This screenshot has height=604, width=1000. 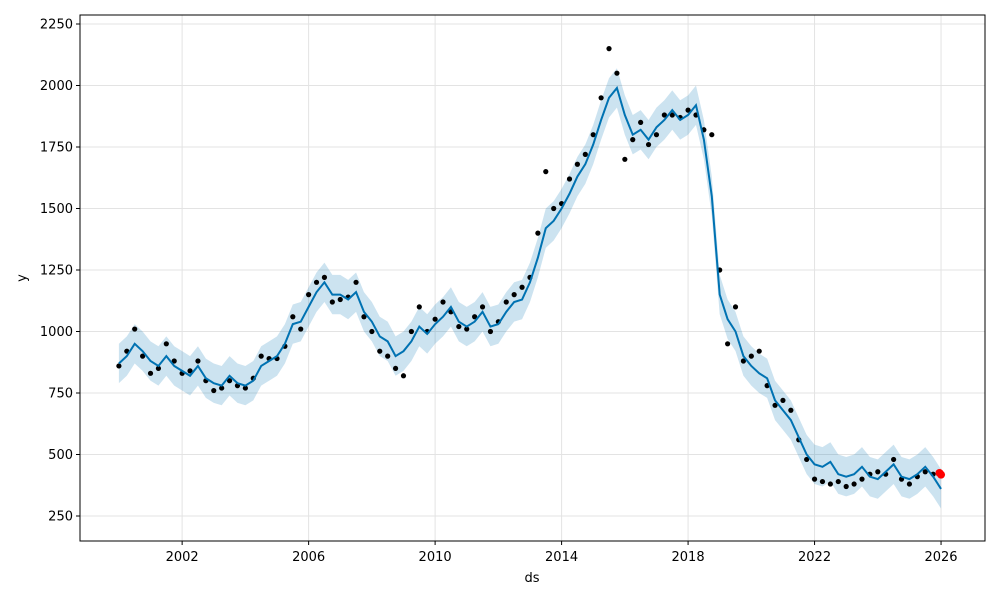 What do you see at coordinates (56, 332) in the screenshot?
I see `y-tick-label: 1000` at bounding box center [56, 332].